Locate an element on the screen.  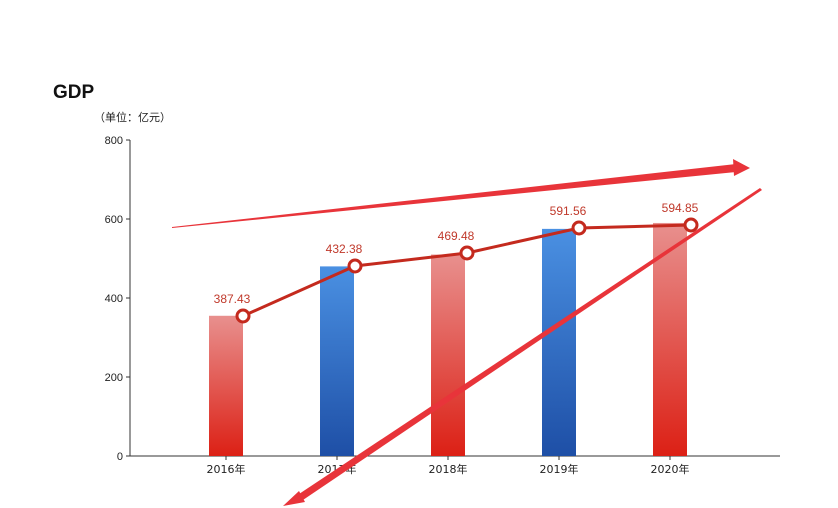
data-label-3: 591.56 is located at coordinates (568, 211).